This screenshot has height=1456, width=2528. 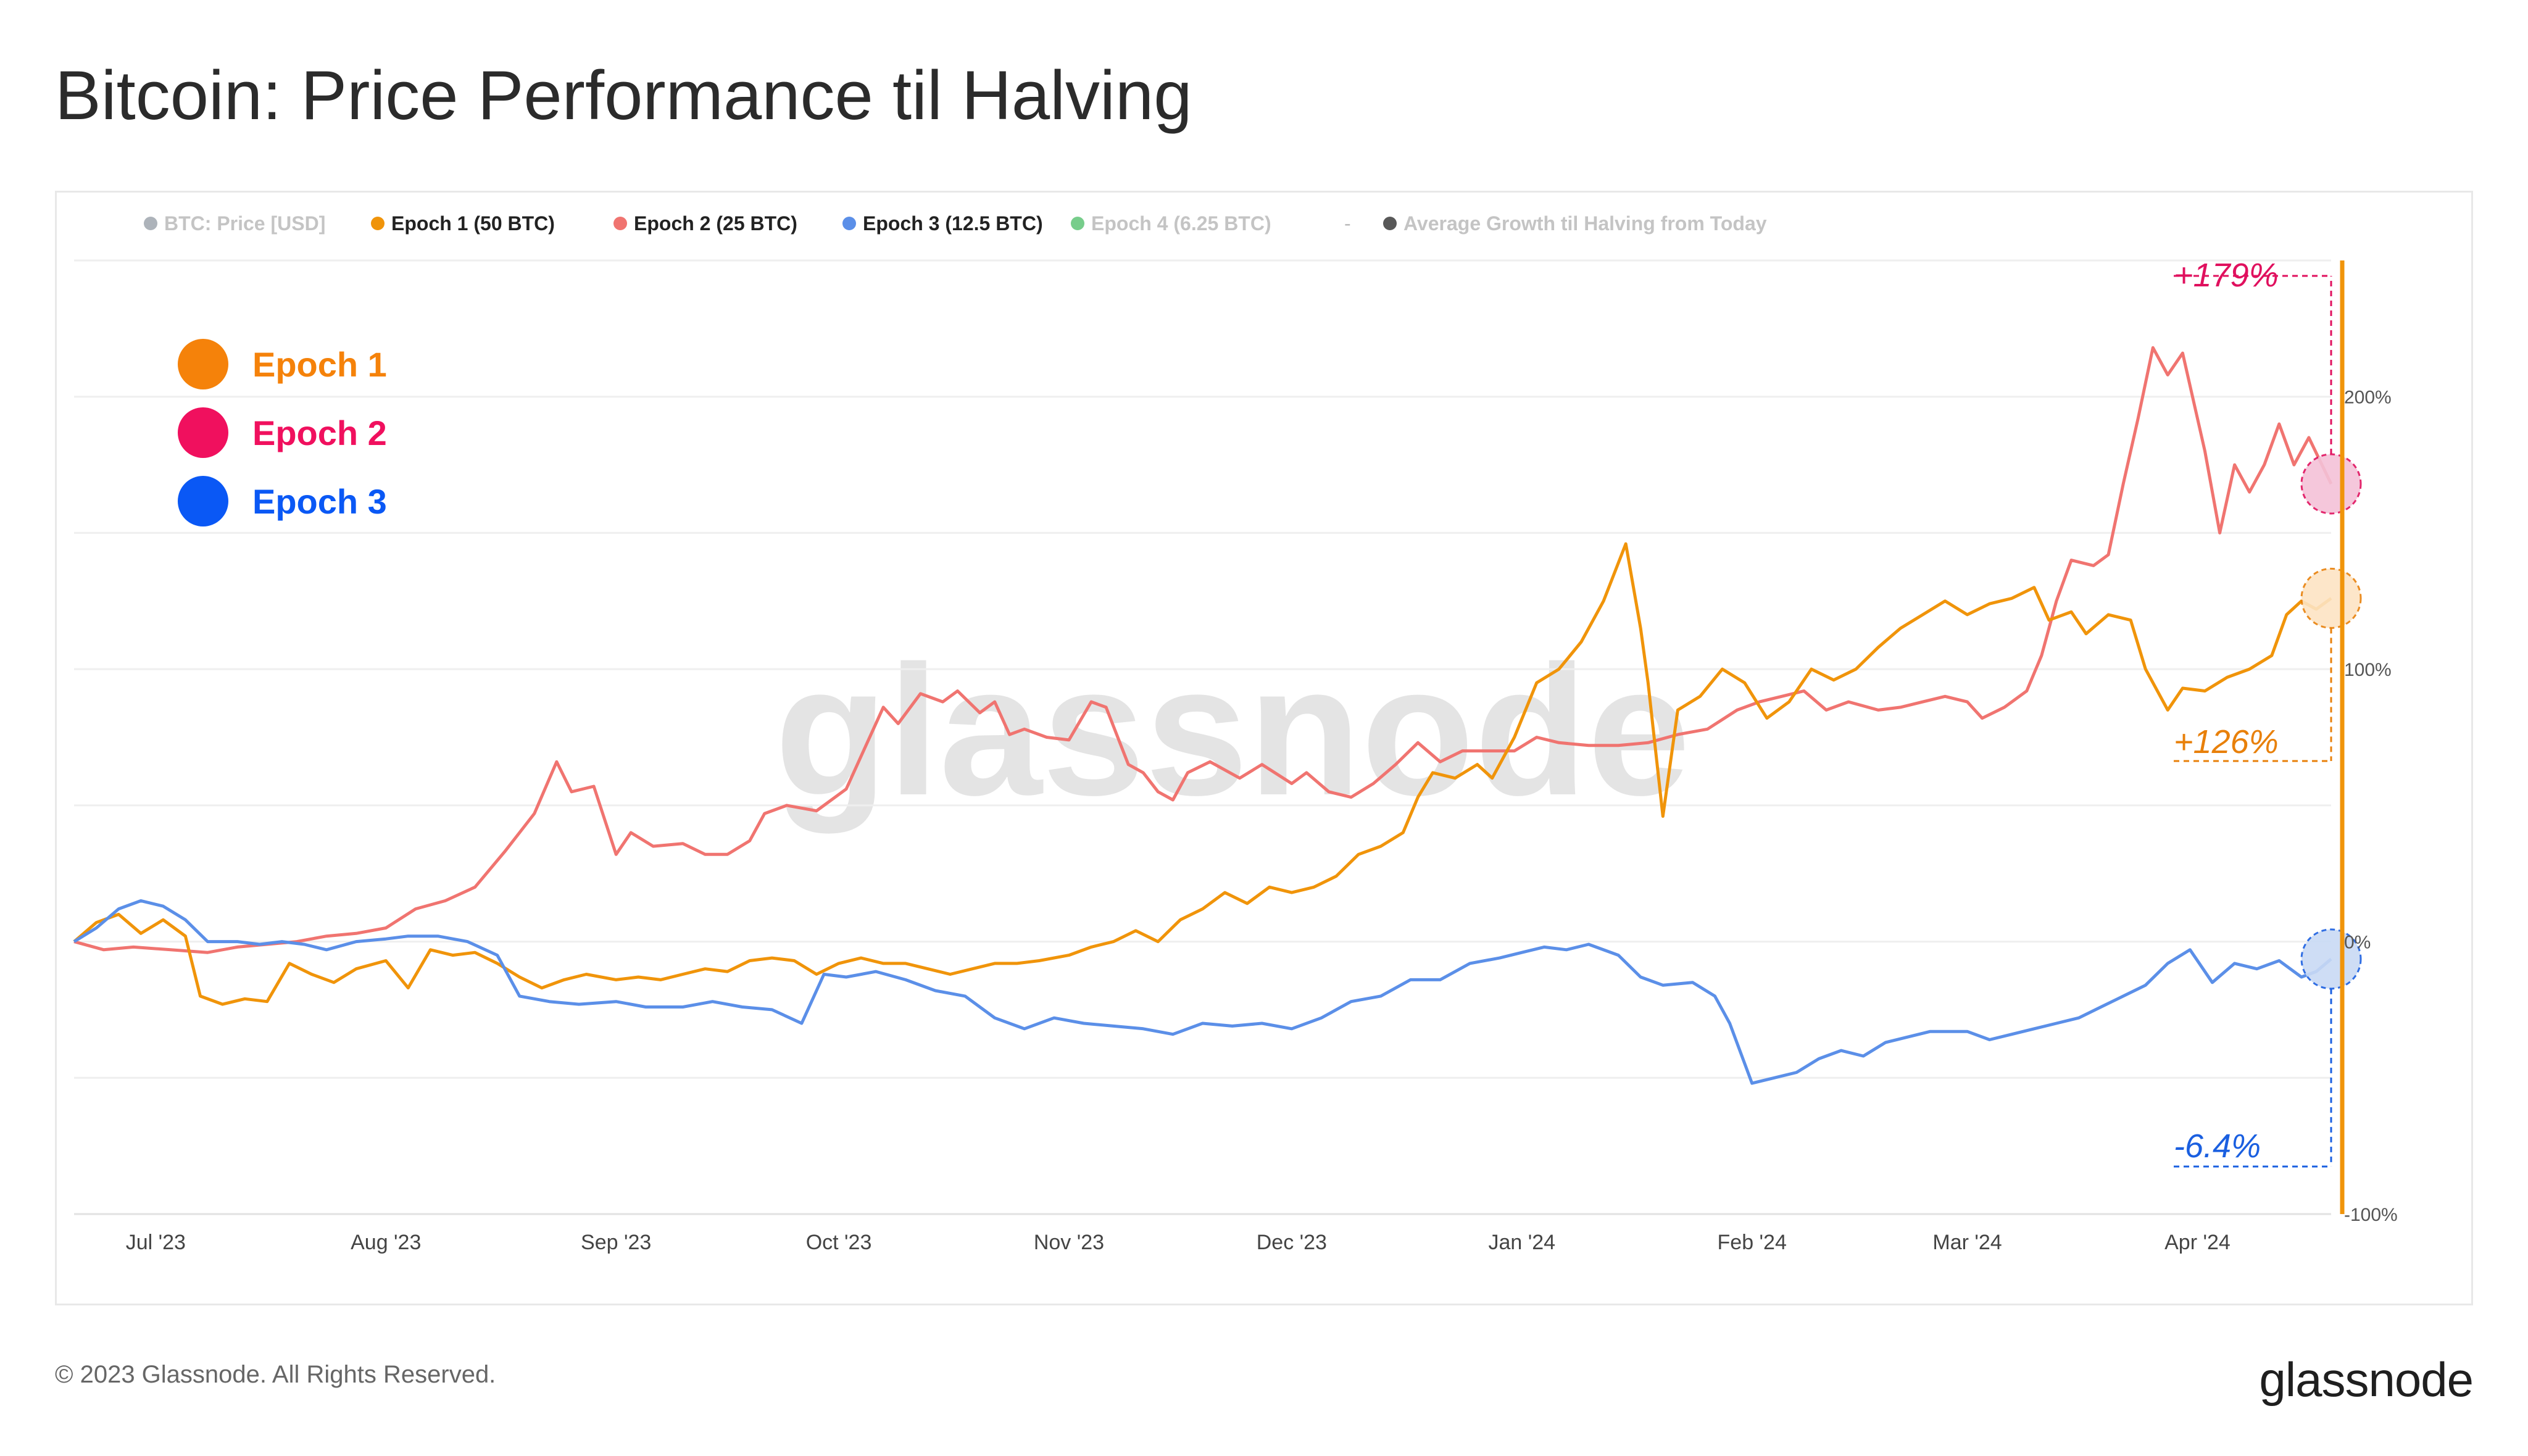 I want to click on x-tick-label: Dec '23, so click(x=1292, y=1242).